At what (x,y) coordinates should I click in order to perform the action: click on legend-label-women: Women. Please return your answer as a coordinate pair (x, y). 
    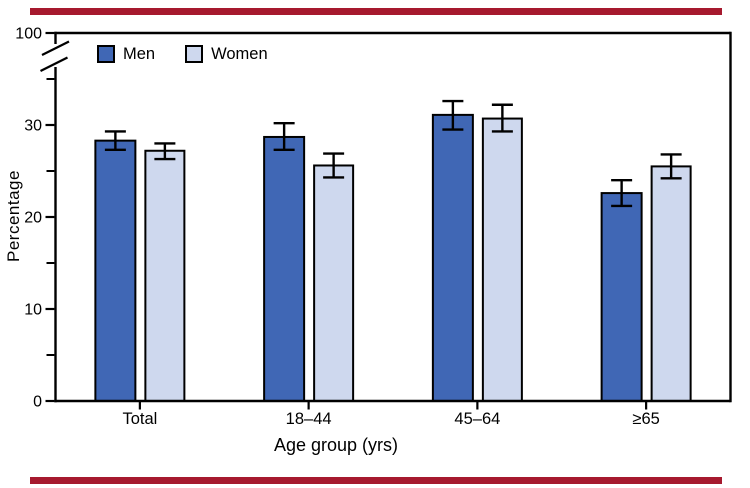
    Looking at the image, I should click on (239, 53).